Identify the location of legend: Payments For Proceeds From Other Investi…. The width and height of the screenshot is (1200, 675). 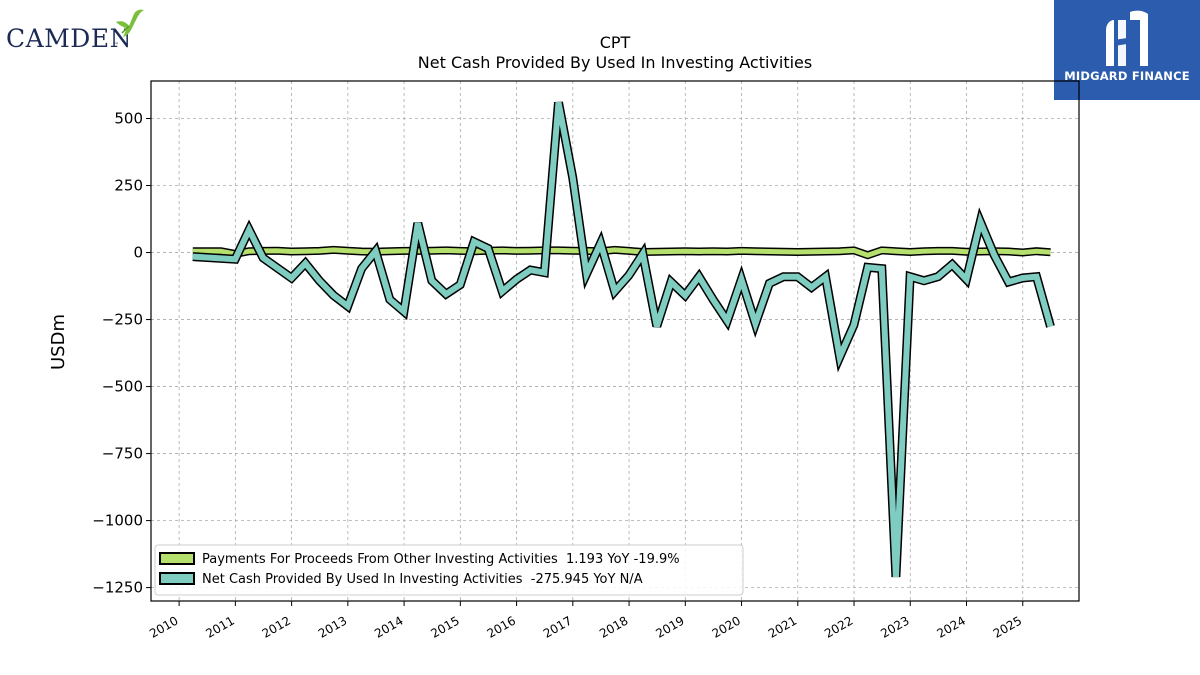
(449, 570).